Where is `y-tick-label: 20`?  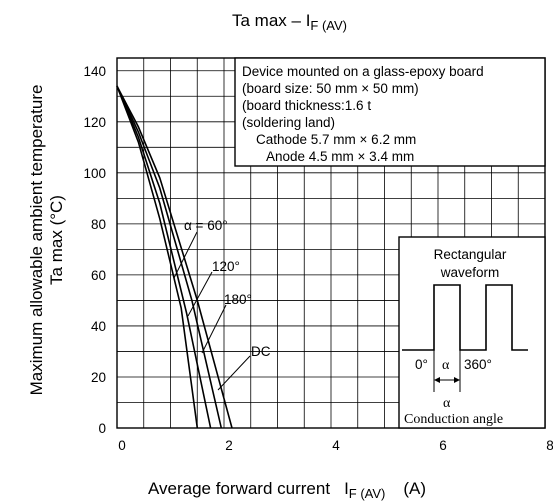 y-tick-label: 20 is located at coordinates (98, 377).